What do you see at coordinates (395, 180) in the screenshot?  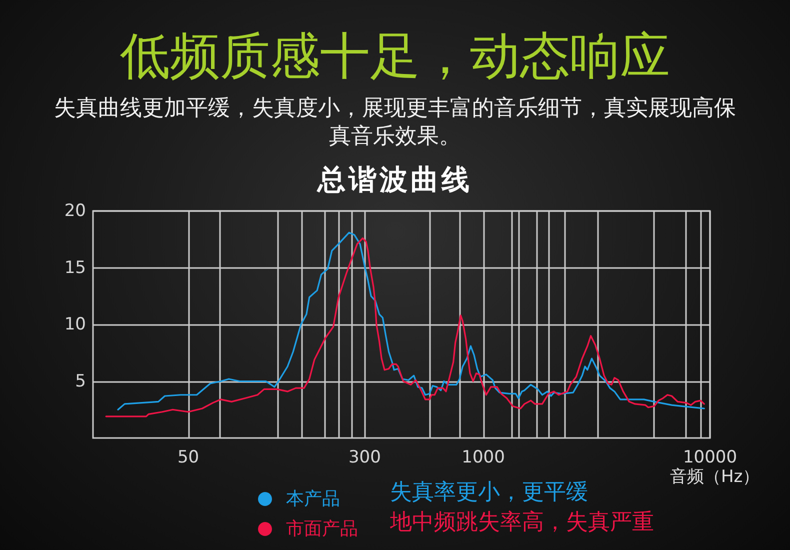 I see `text: 总谐波曲线` at bounding box center [395, 180].